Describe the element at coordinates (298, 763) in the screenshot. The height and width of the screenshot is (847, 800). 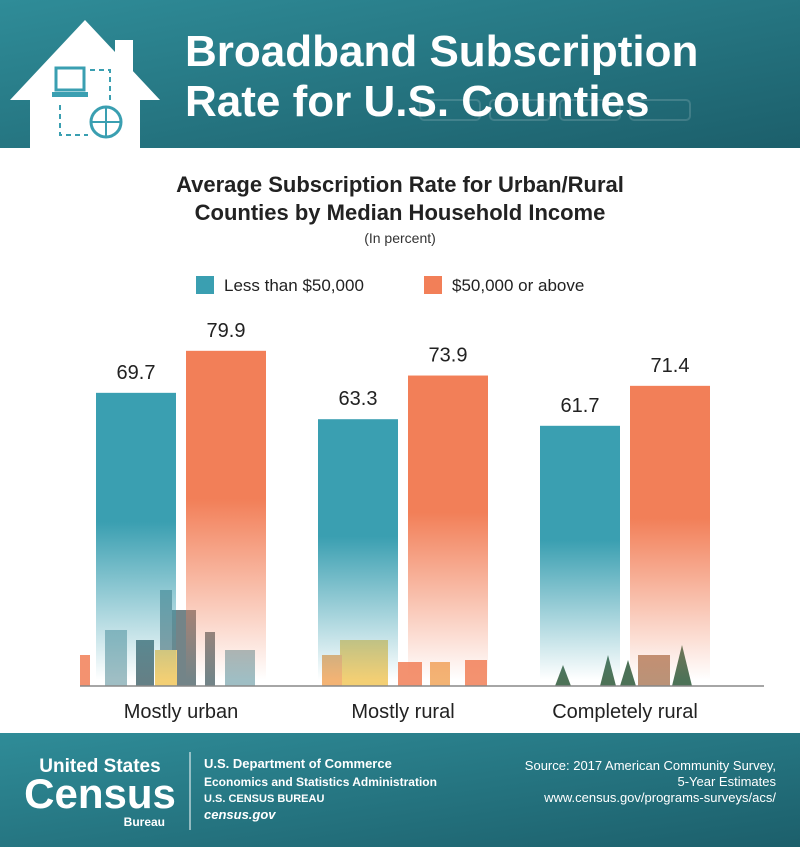
I see `footer-dept: U.S. Department of Commerce` at that location.